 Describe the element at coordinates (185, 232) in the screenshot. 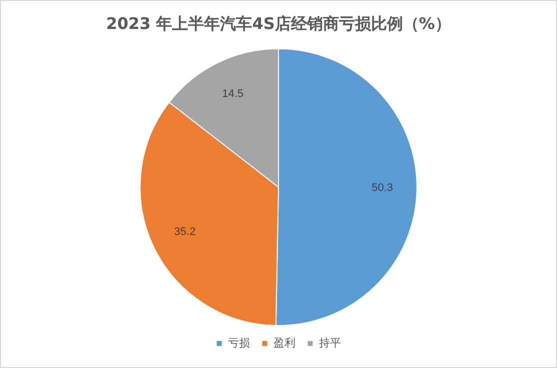

I see `data-label: 35.2` at that location.